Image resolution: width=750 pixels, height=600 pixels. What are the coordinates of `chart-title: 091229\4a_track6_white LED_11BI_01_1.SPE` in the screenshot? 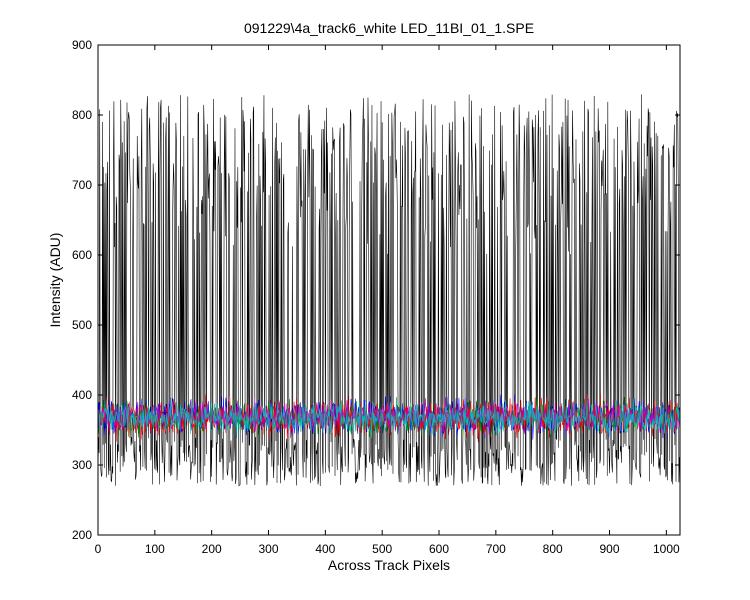 It's located at (389, 28).